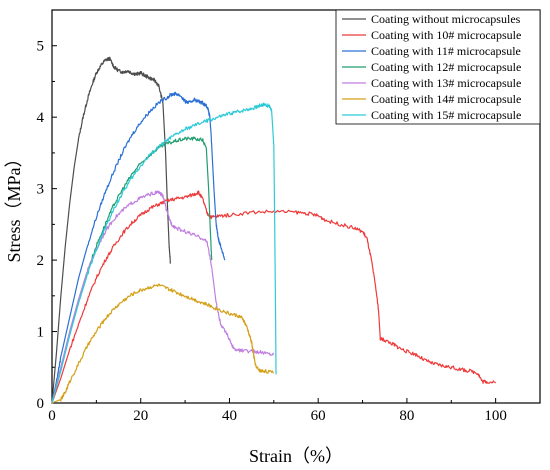  Describe the element at coordinates (318, 416) in the screenshot. I see `x-tick-label: 60` at that location.